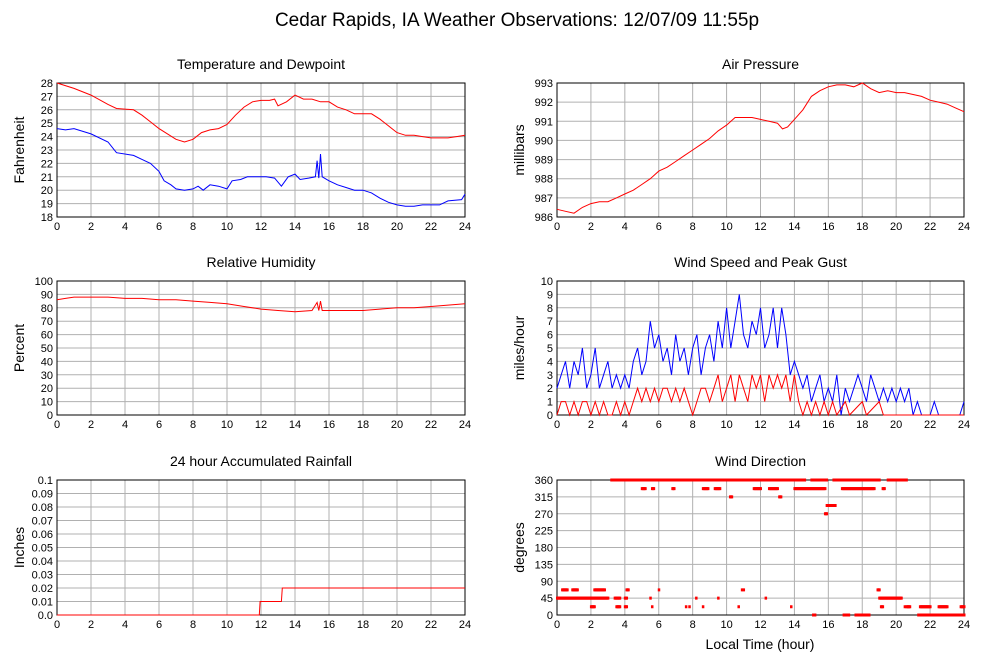 This screenshot has width=999, height=659. What do you see at coordinates (550, 389) in the screenshot?
I see `y-tick-label: 2` at bounding box center [550, 389].